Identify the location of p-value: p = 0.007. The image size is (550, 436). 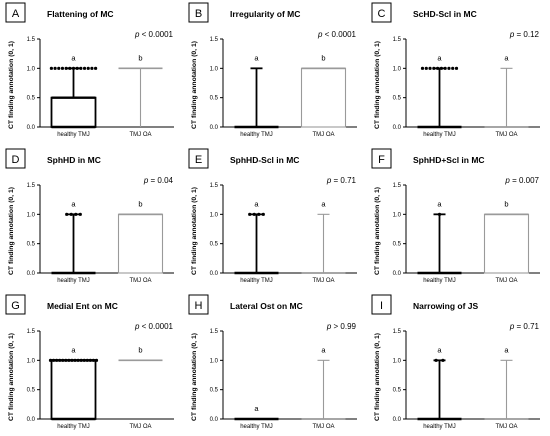
(521, 180).